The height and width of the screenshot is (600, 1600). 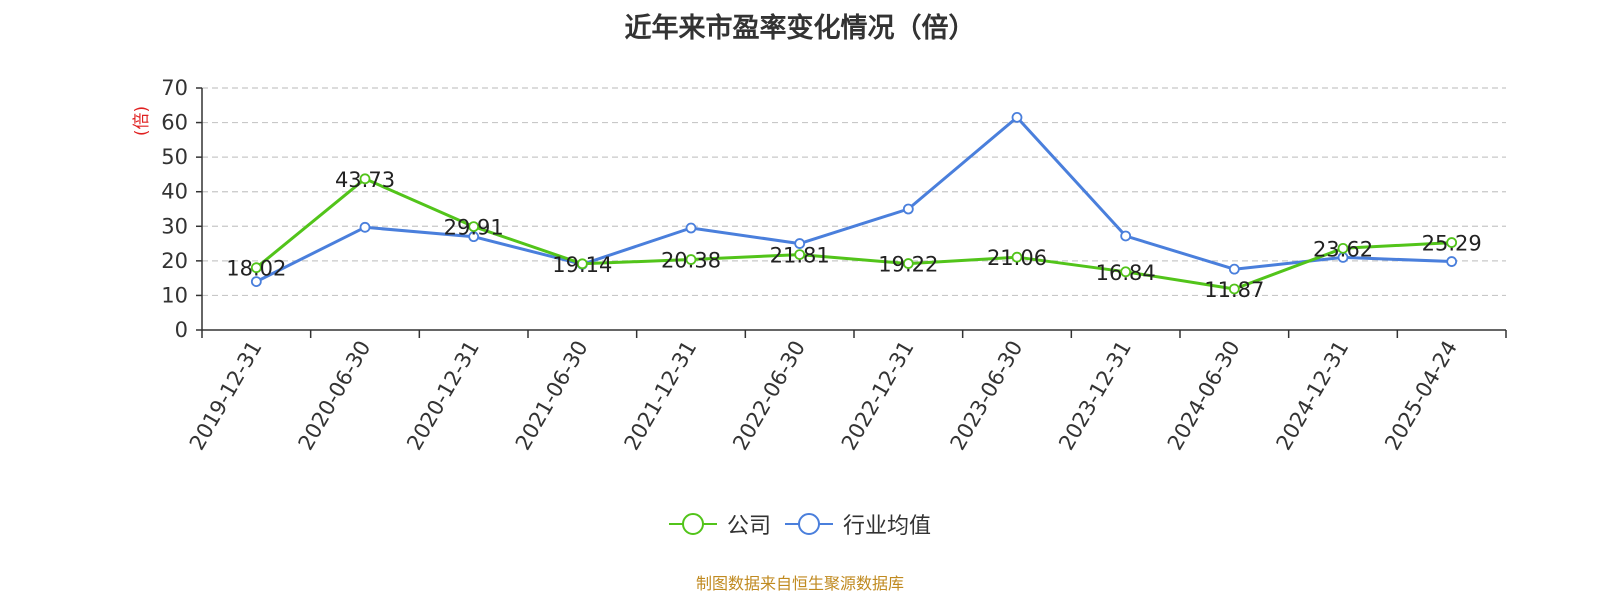 What do you see at coordinates (1095, 396) in the screenshot?
I see `x-tick-label: 2023-12-31` at bounding box center [1095, 396].